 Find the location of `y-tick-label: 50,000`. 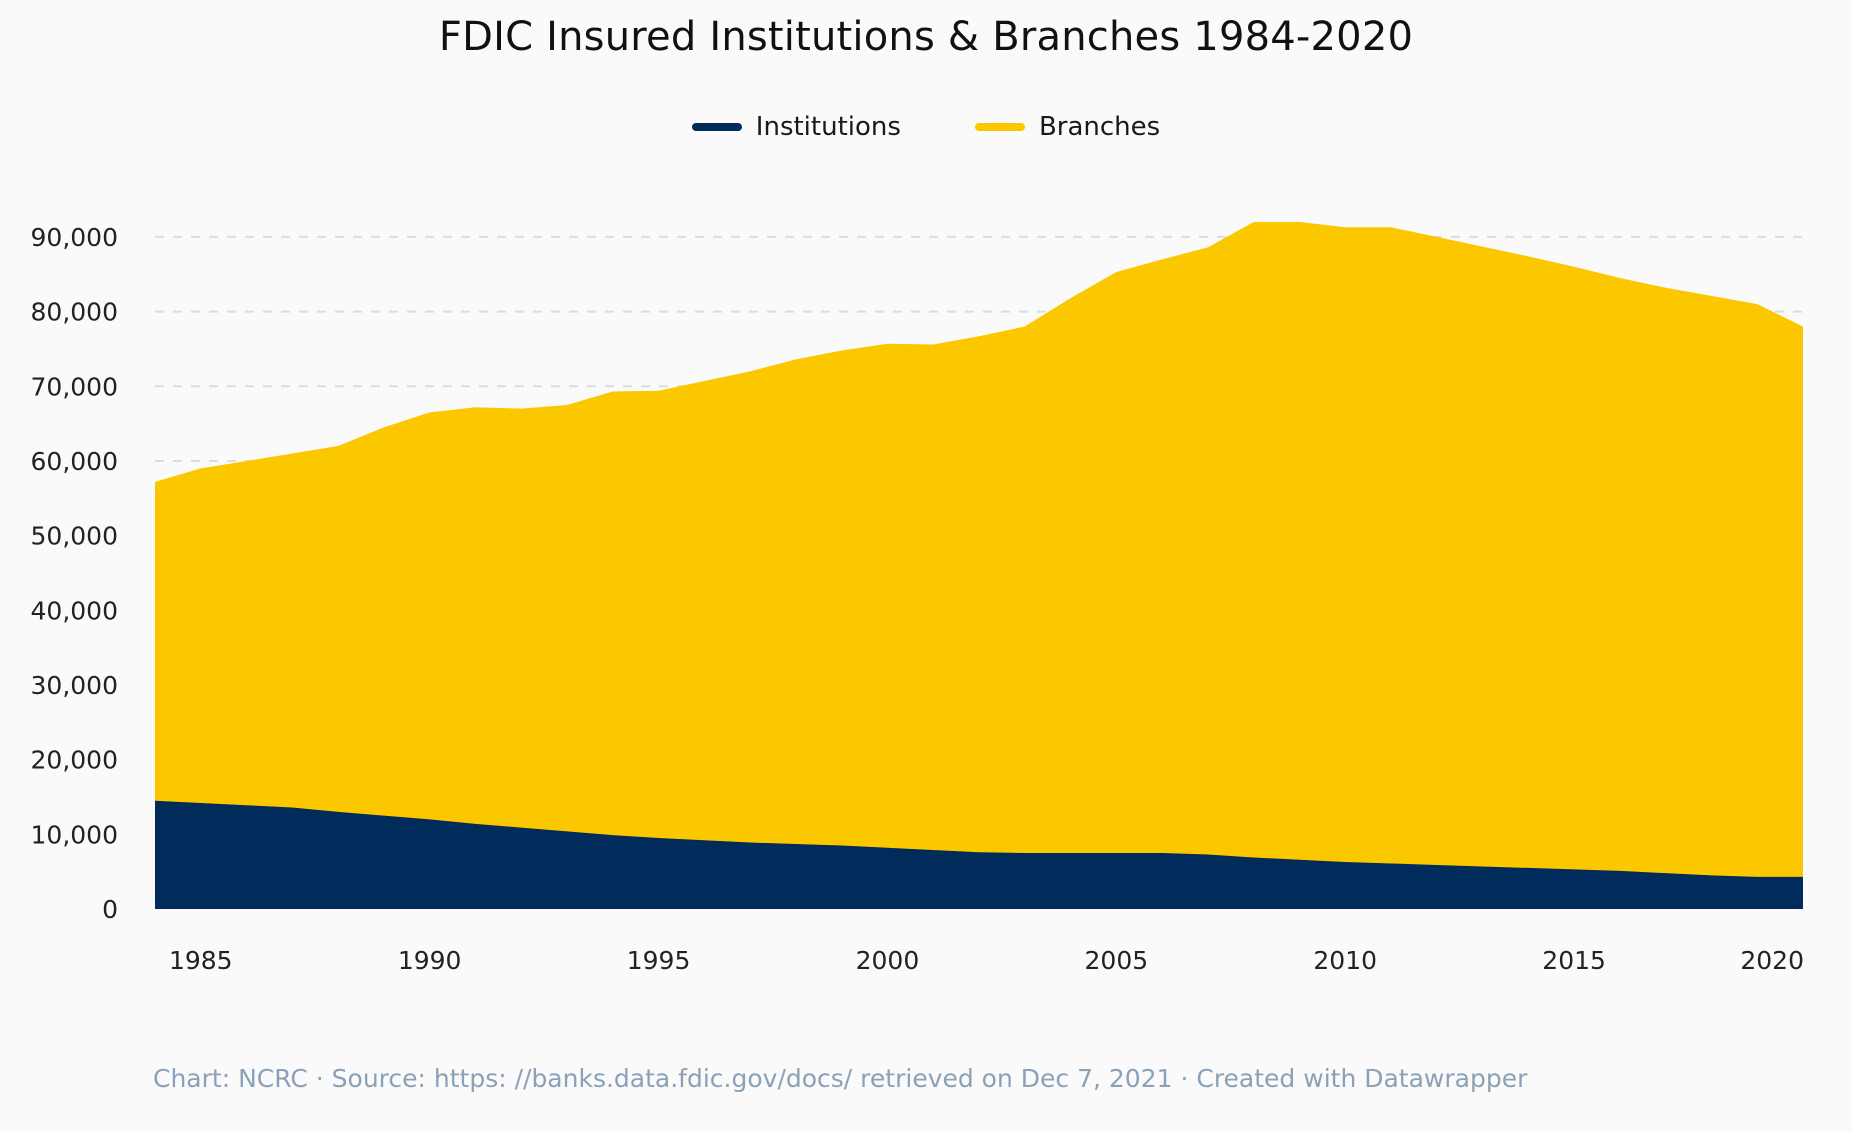

y-tick-label: 50,000 is located at coordinates (74, 536).